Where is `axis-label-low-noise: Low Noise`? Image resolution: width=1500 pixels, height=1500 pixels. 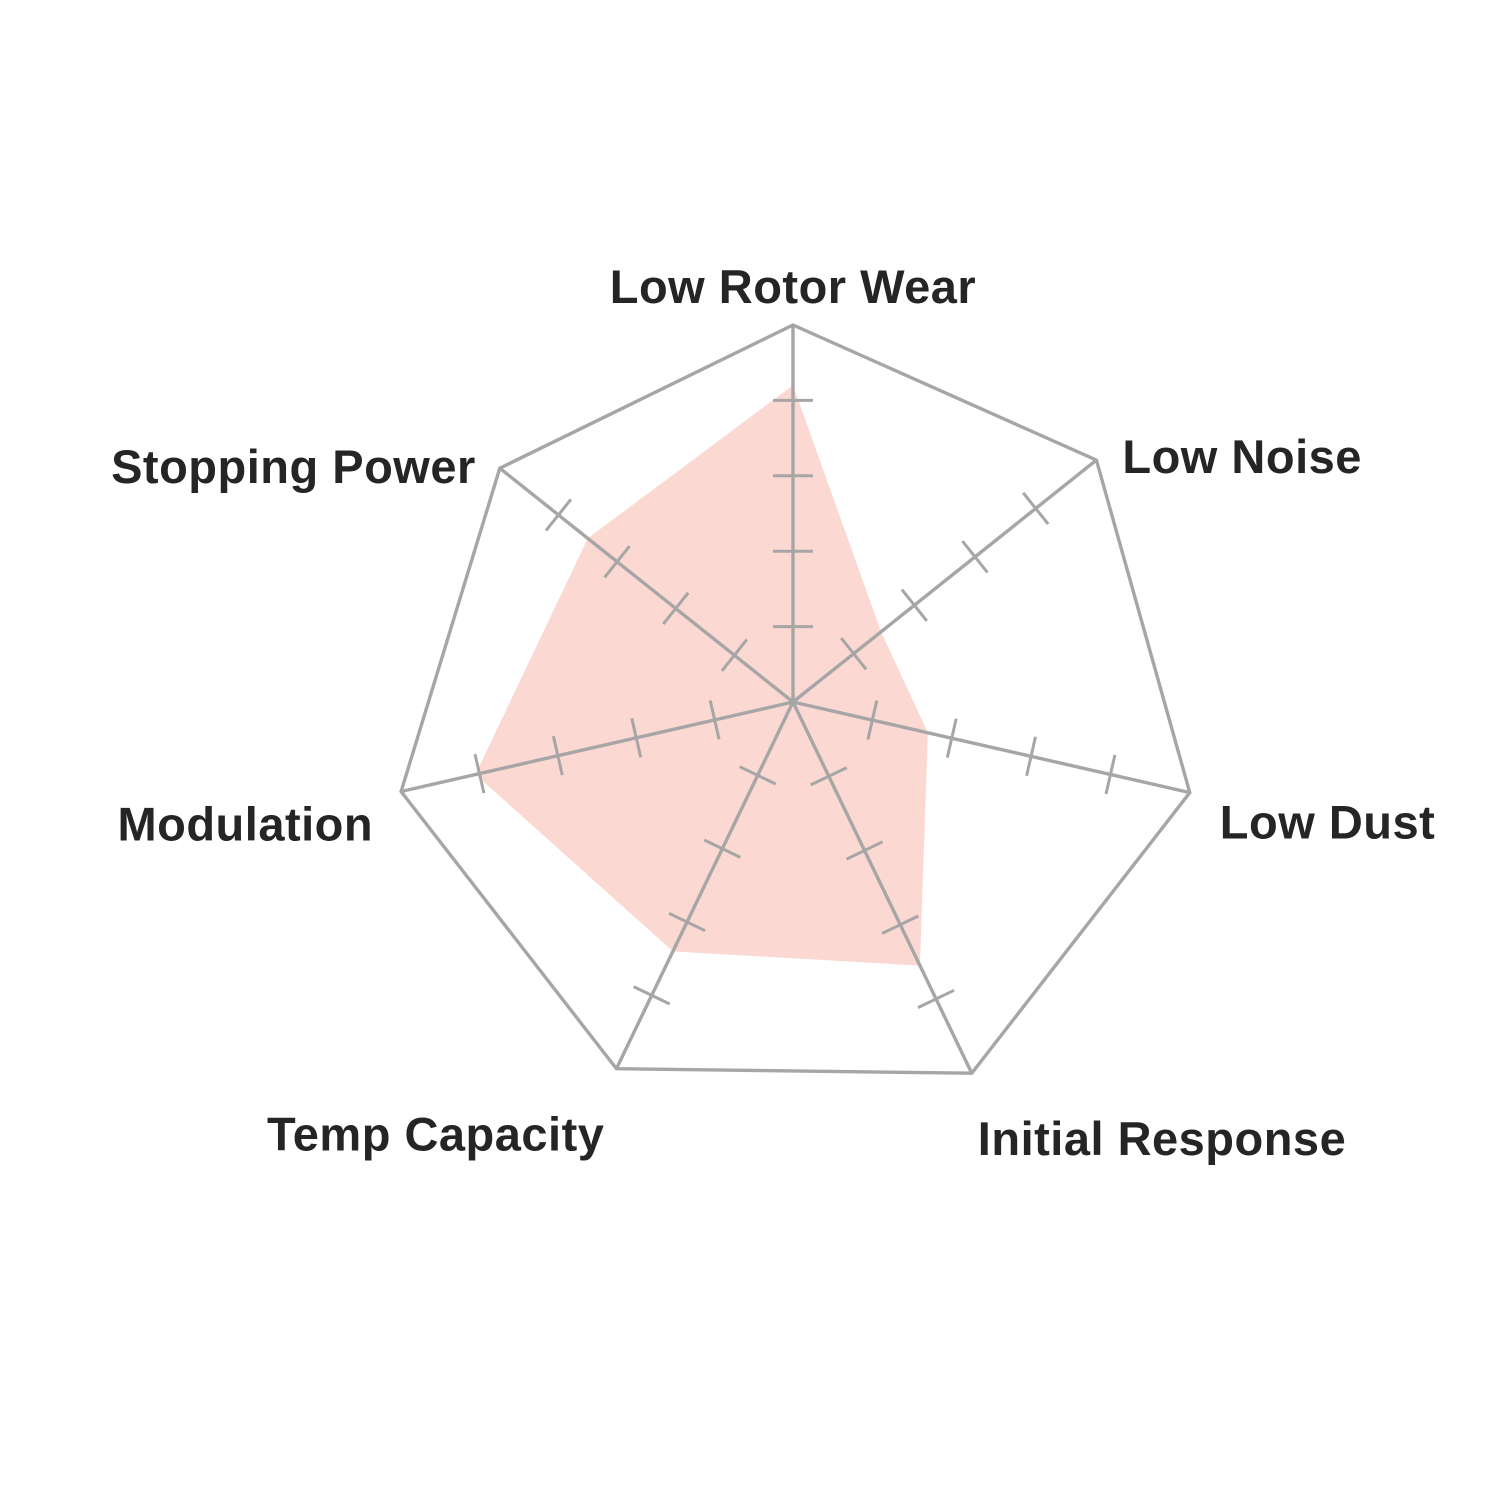
axis-label-low-noise: Low Noise is located at coordinates (1242, 456).